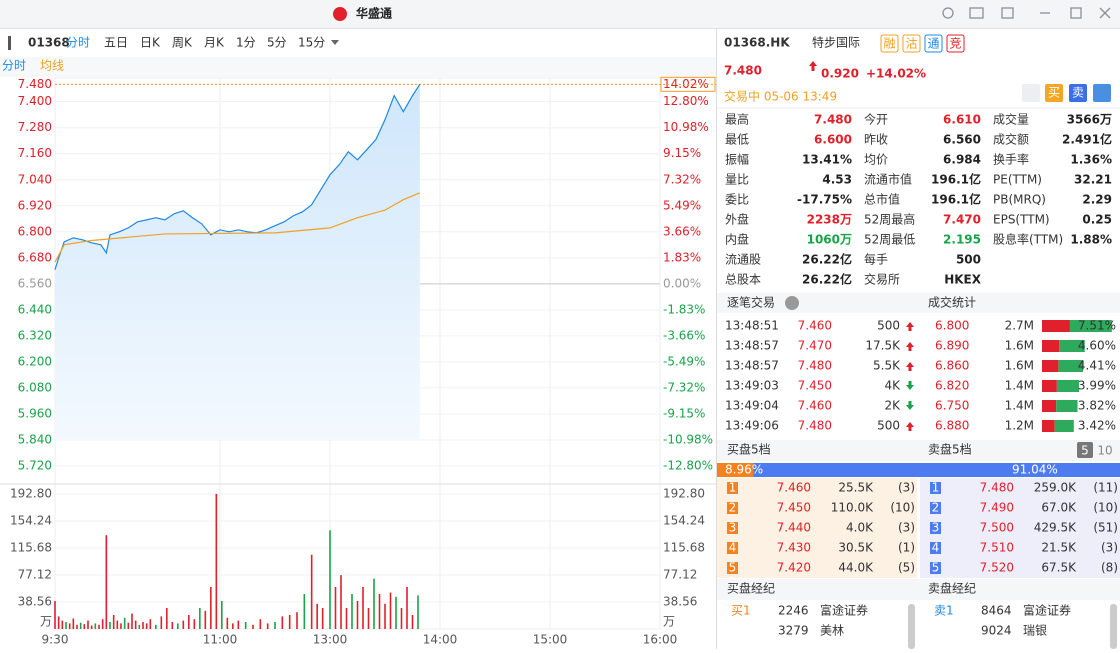 The image size is (1120, 653). What do you see at coordinates (686, 127) in the screenshot?
I see `pct-label: 10.98%` at bounding box center [686, 127].